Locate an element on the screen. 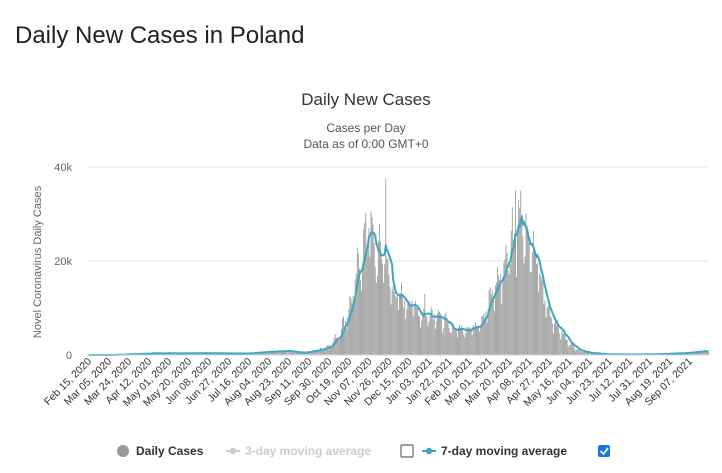 The width and height of the screenshot is (722, 473). checkbox-box is located at coordinates (407, 451).